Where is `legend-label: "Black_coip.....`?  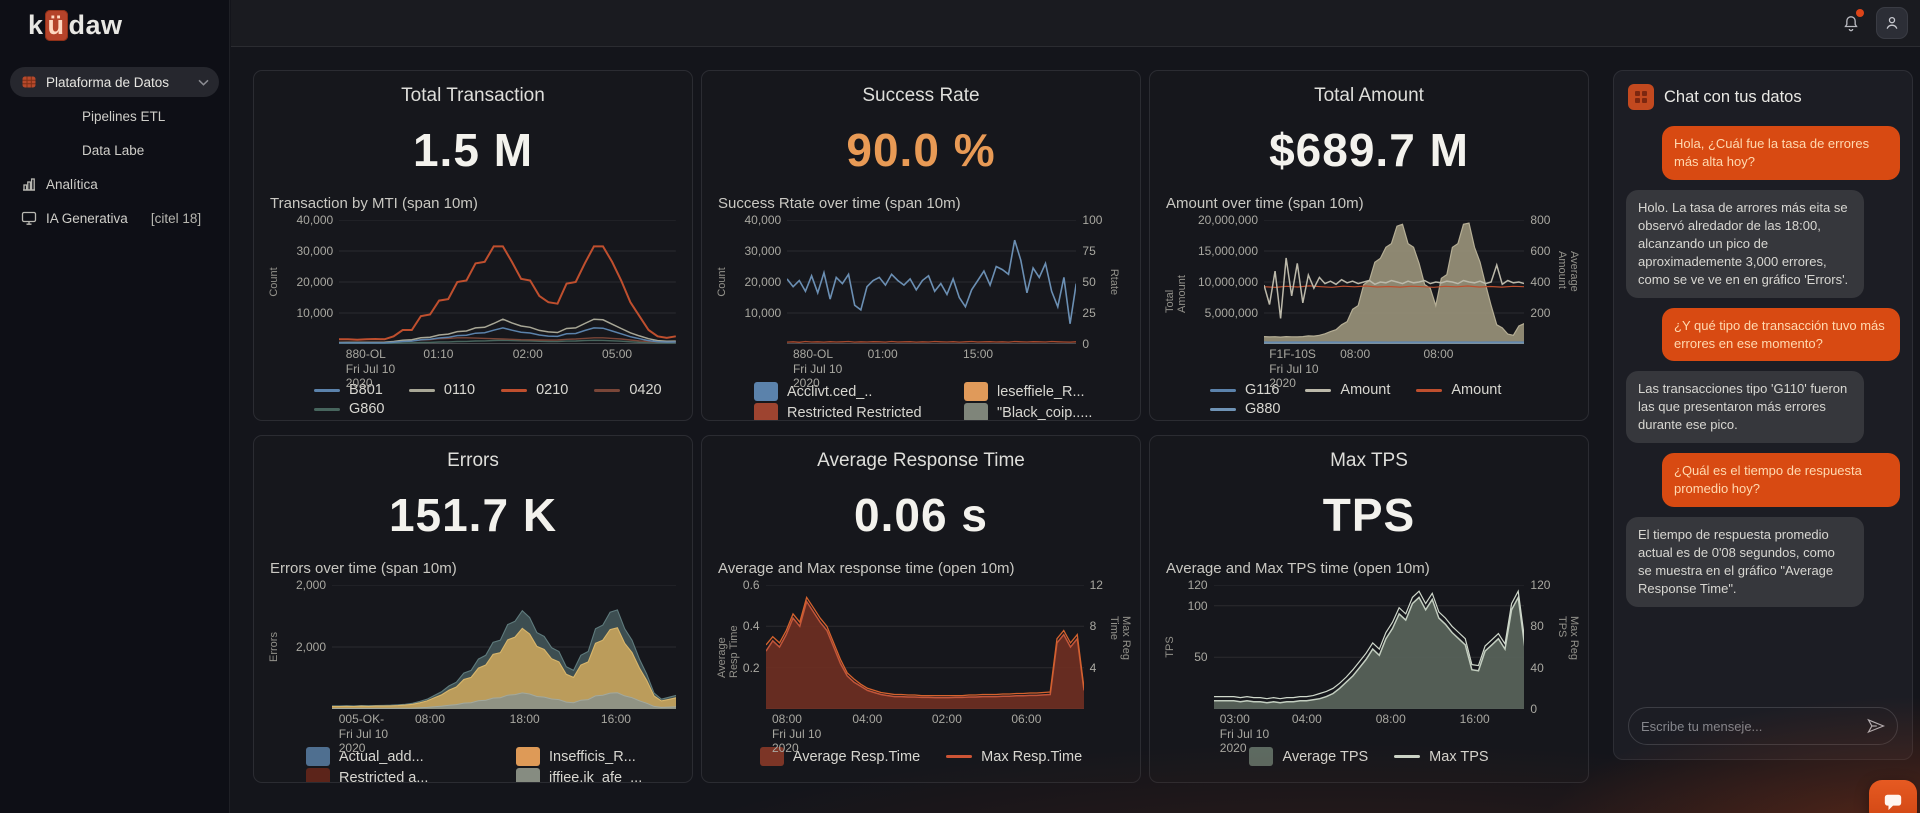 legend-label: "Black_coip..... is located at coordinates (1045, 412).